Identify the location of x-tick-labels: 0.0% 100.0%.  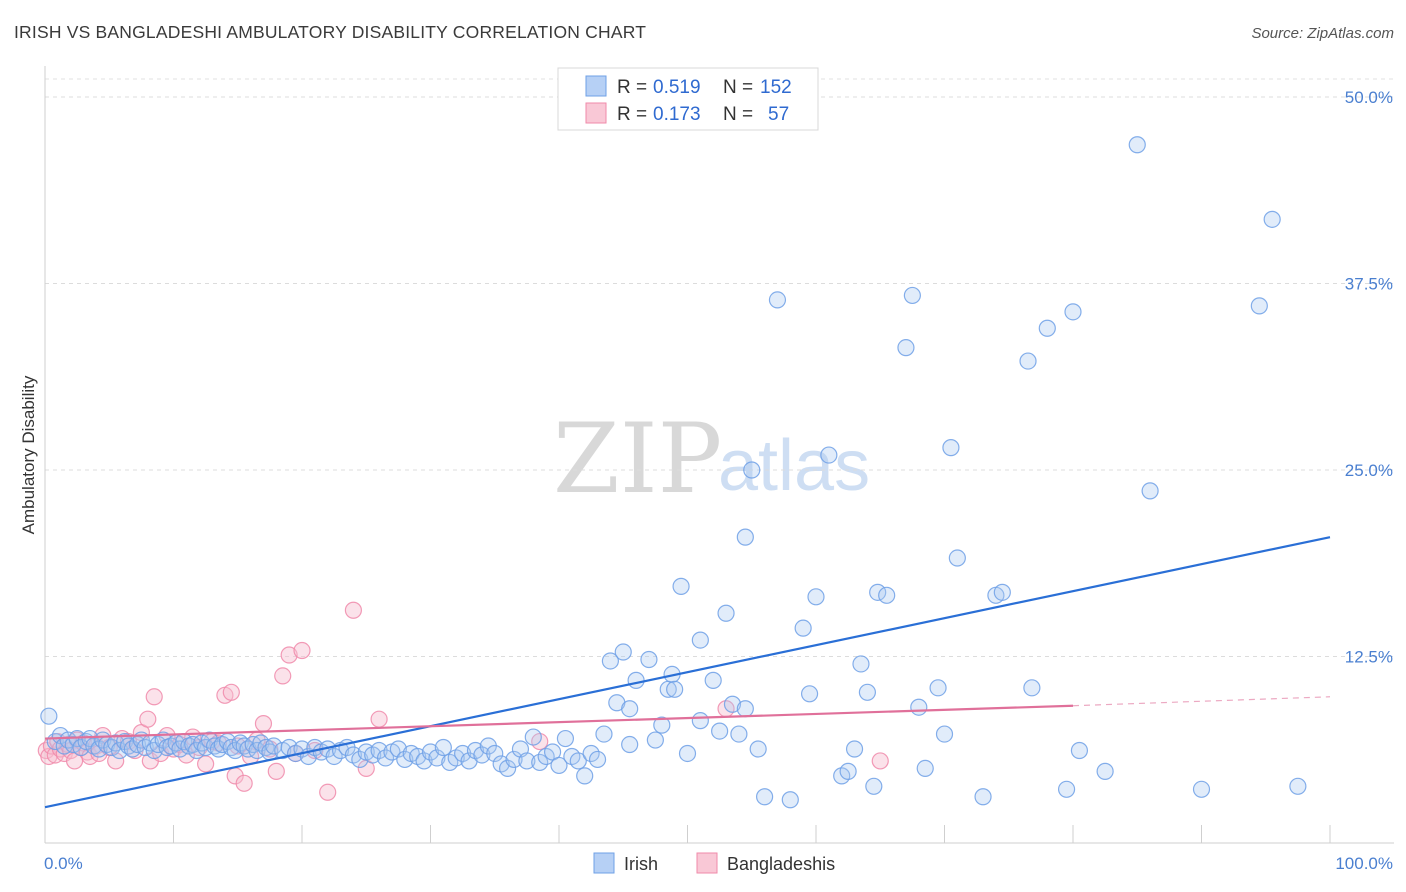
(718, 863).